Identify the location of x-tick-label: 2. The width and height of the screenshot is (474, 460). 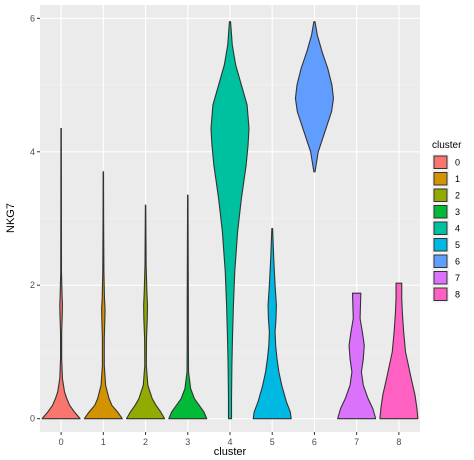
(145, 442).